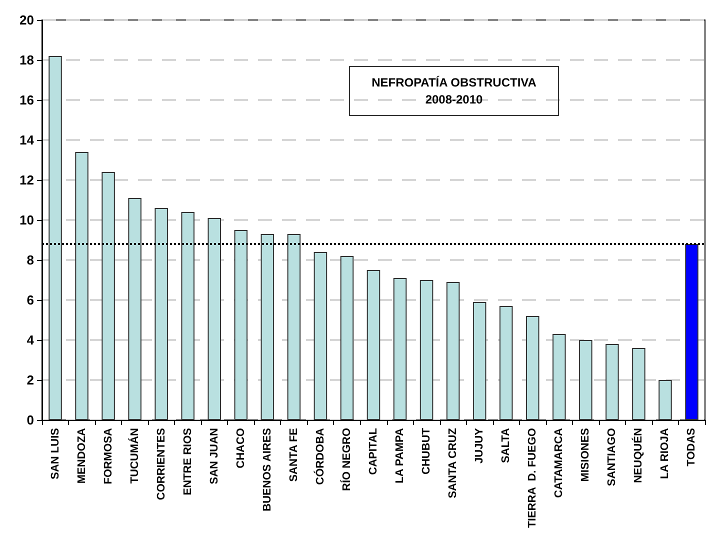 The height and width of the screenshot is (546, 721). I want to click on x-tick-label: CHUBUT, so click(426, 451).